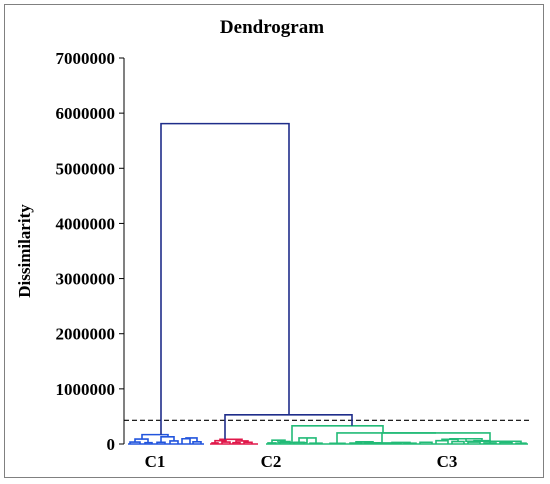  Describe the element at coordinates (86, 279) in the screenshot. I see `y-tick-label: 3000000` at that location.